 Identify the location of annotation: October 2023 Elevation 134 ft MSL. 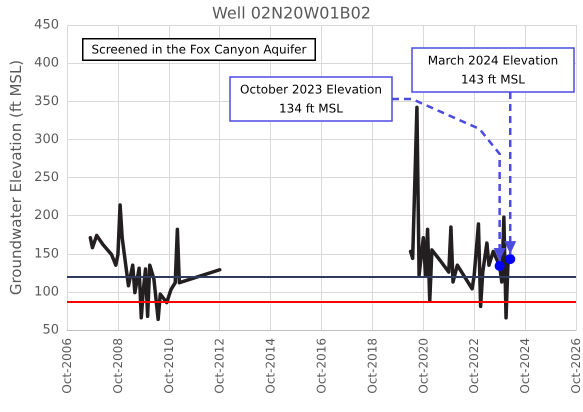
(311, 99).